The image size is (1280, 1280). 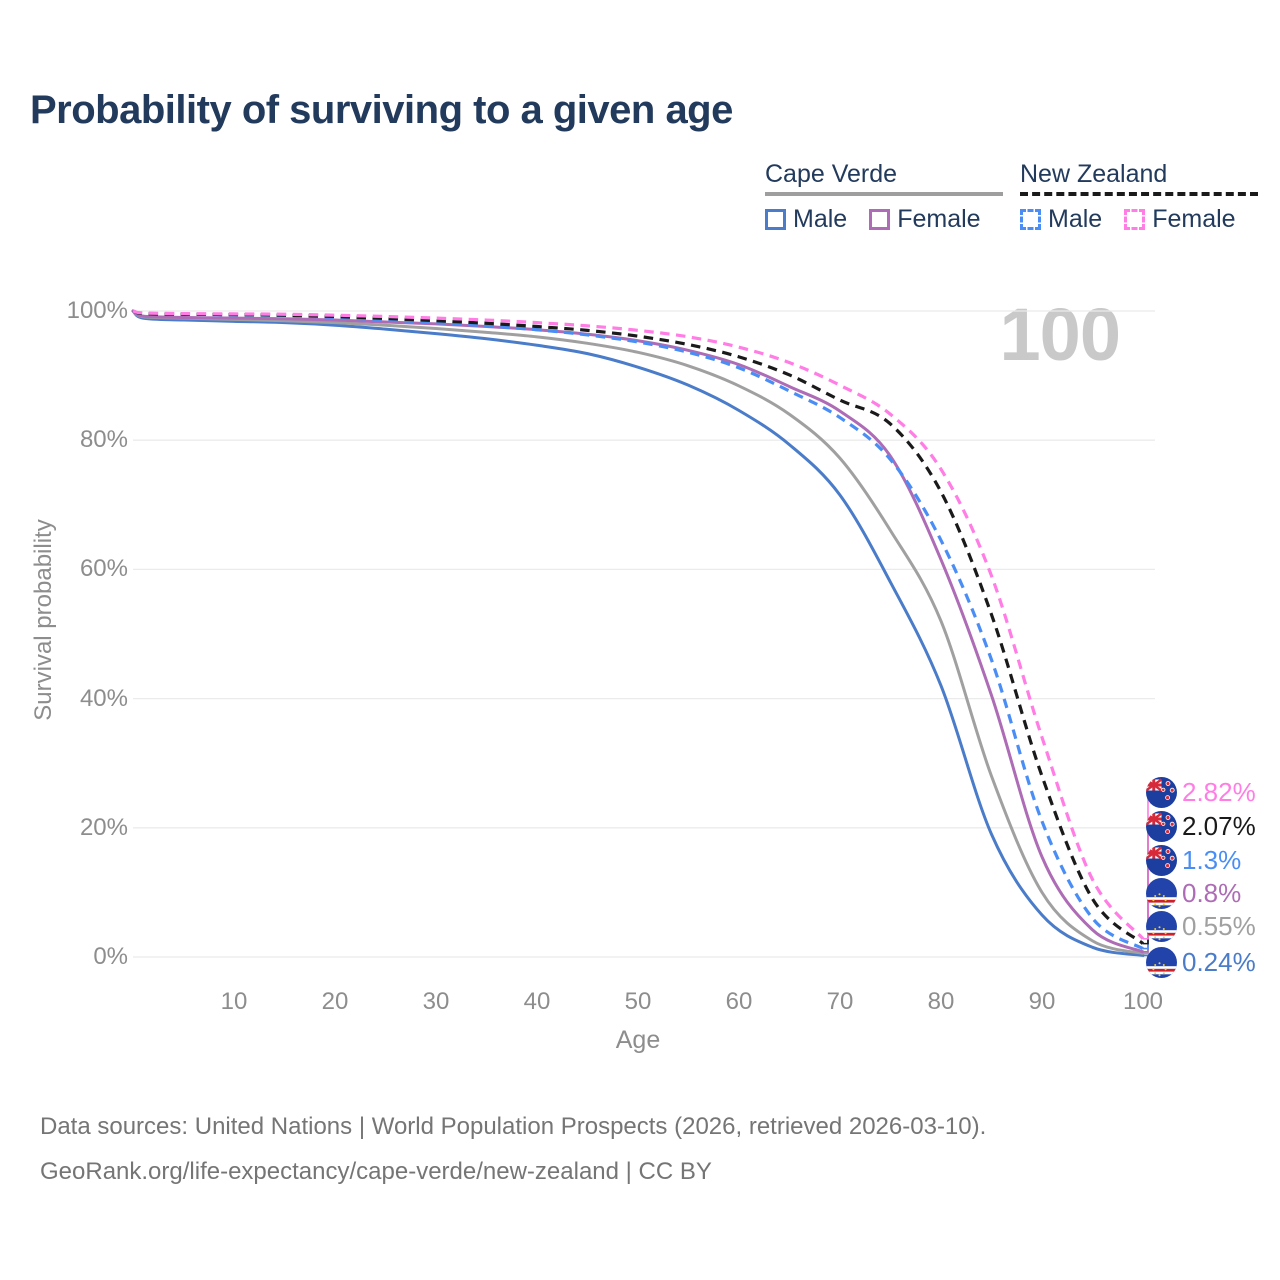 What do you see at coordinates (880, 219) in the screenshot?
I see `legend-swatch-cape-verde-female` at bounding box center [880, 219].